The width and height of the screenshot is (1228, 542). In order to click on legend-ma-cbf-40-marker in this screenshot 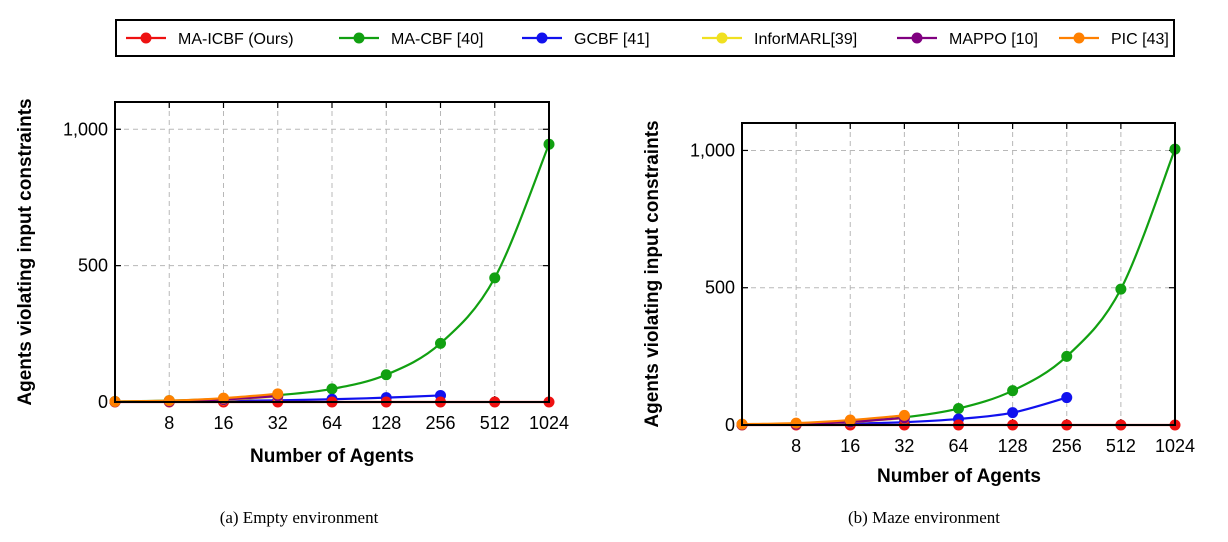, I will do `click(359, 38)`.